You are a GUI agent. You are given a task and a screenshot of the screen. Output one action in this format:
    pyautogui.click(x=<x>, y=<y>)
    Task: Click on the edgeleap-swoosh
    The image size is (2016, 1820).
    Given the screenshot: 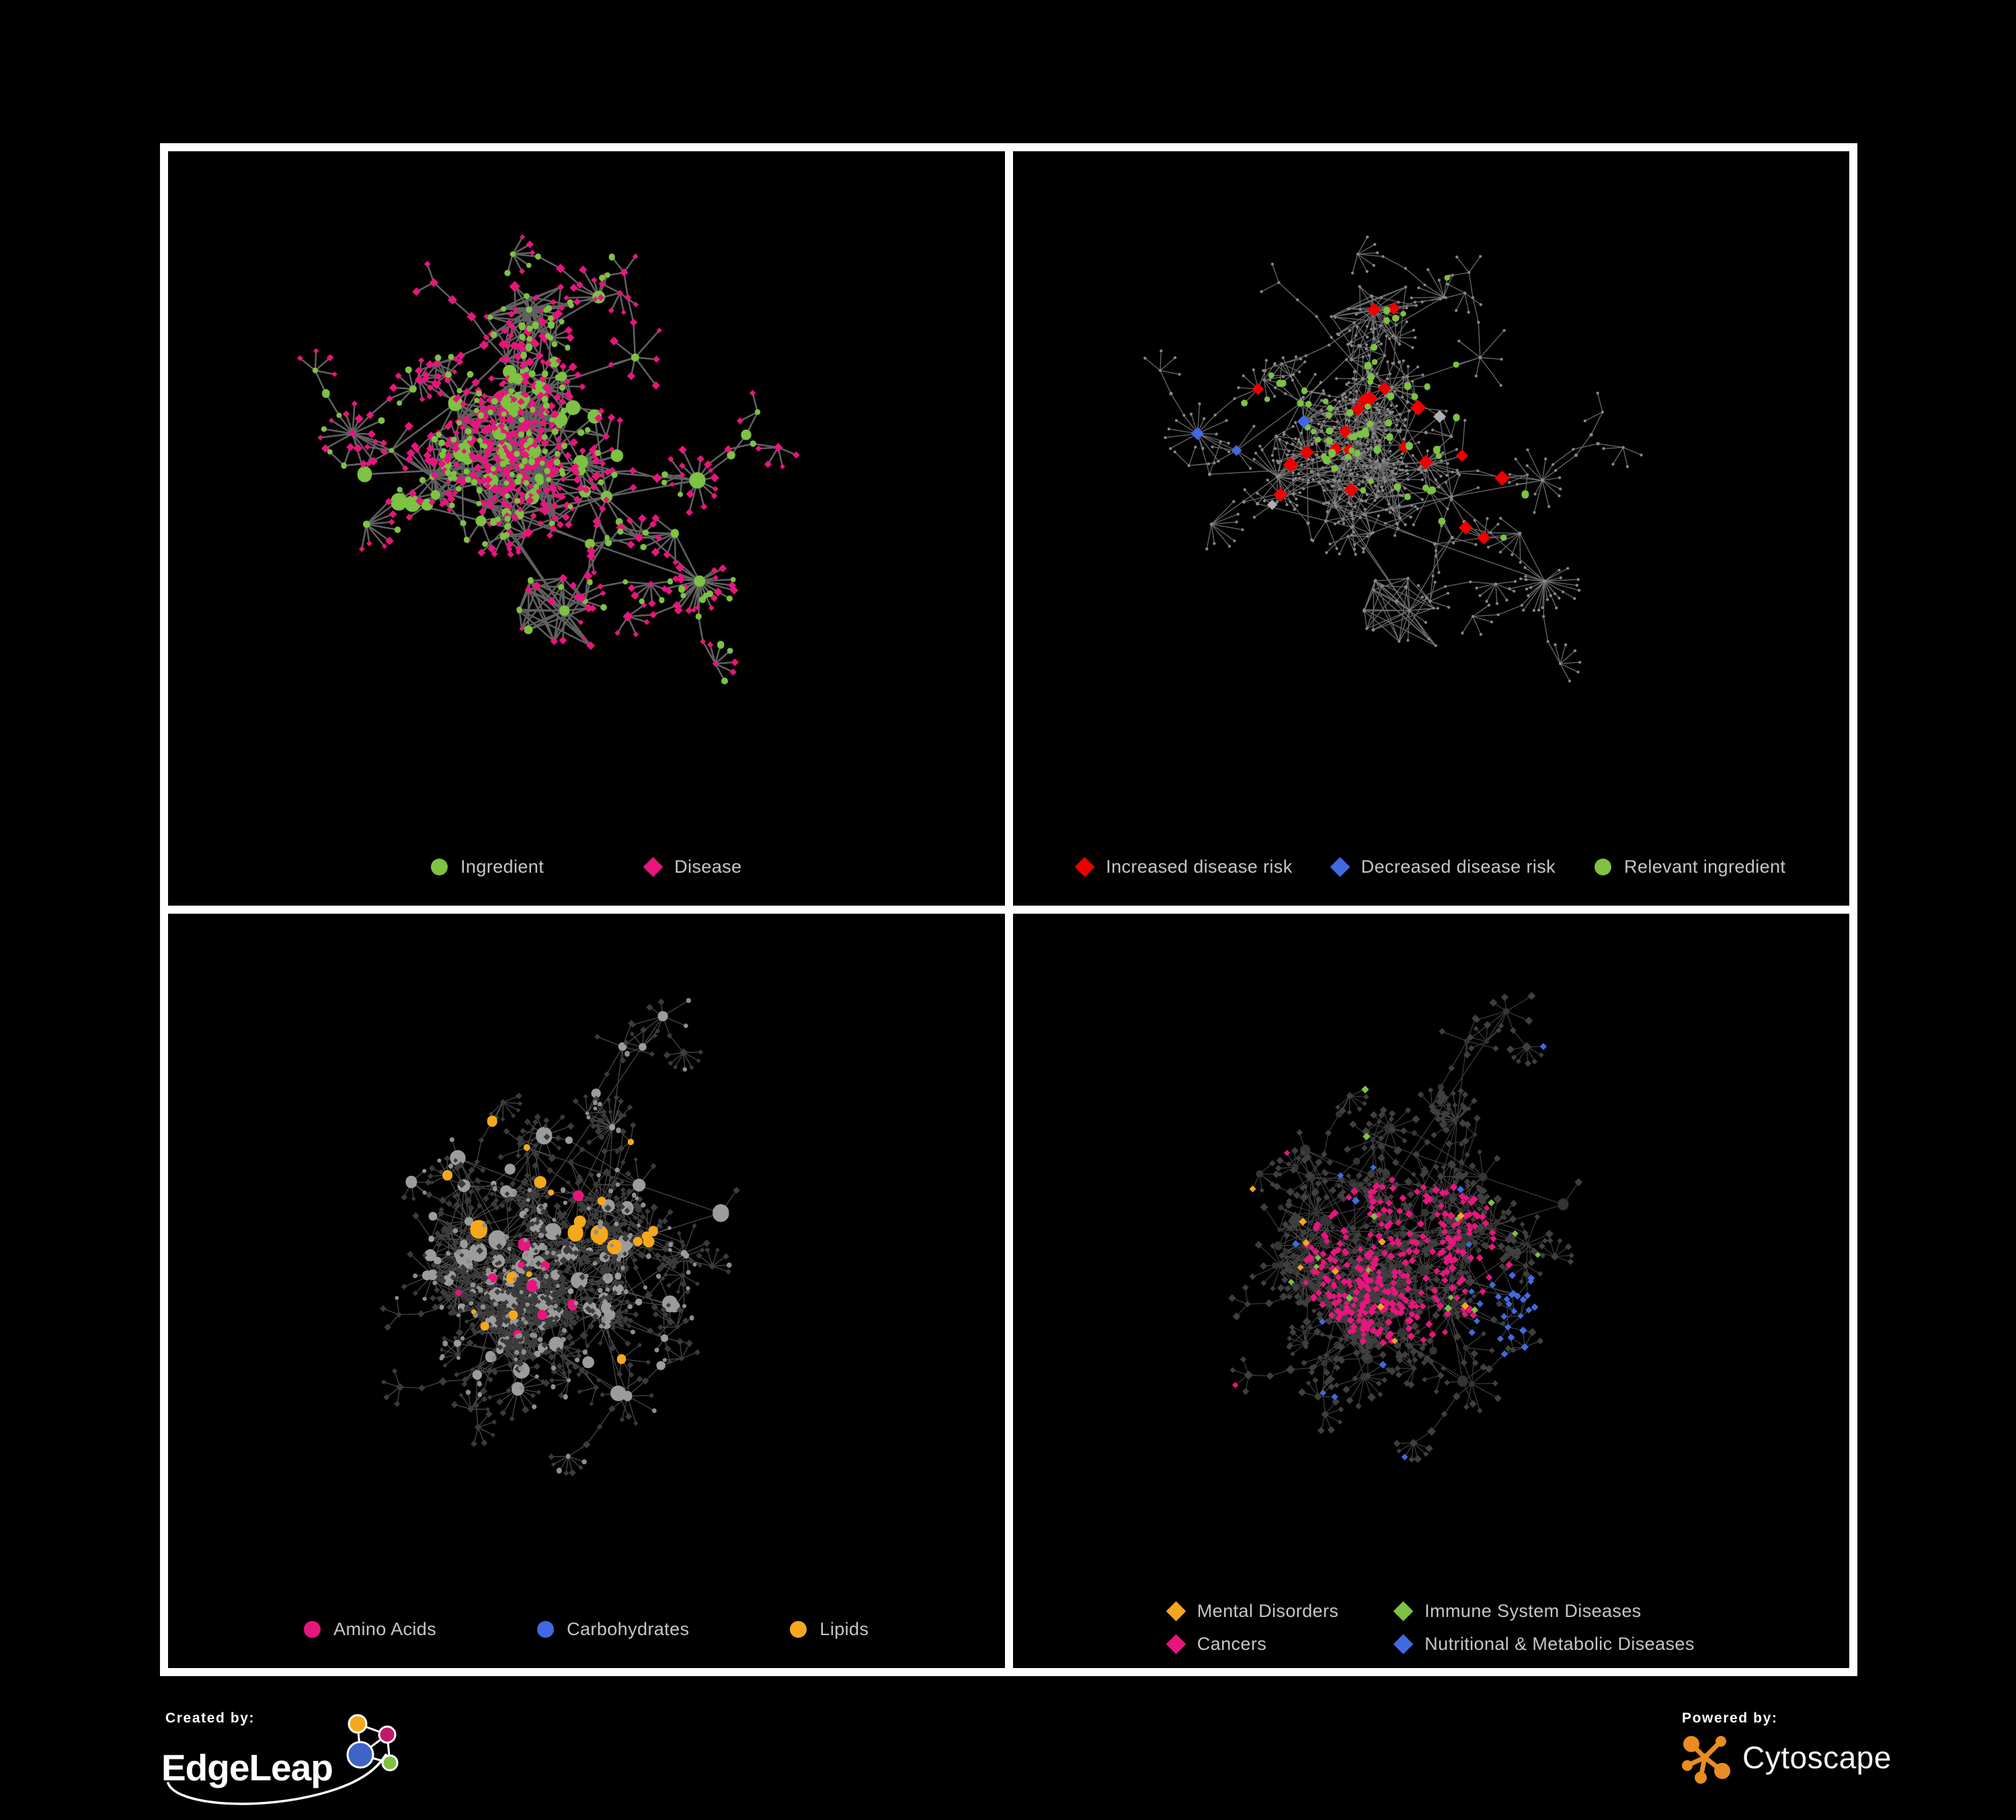 What is the action you would take?
    pyautogui.click(x=277, y=1779)
    